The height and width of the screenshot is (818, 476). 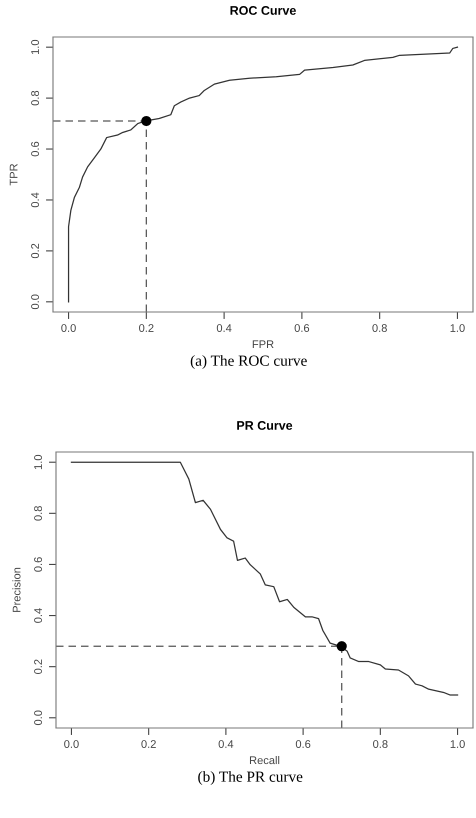 What do you see at coordinates (250, 778) in the screenshot?
I see `text: (b) The PR curve` at bounding box center [250, 778].